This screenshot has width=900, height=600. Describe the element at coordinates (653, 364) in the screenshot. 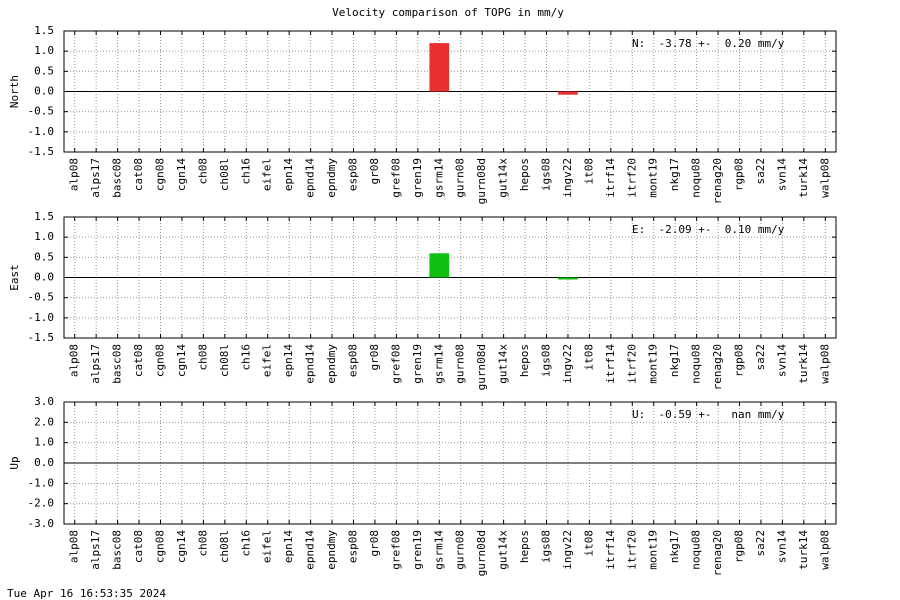

I see `x-tick-label: mont19` at that location.